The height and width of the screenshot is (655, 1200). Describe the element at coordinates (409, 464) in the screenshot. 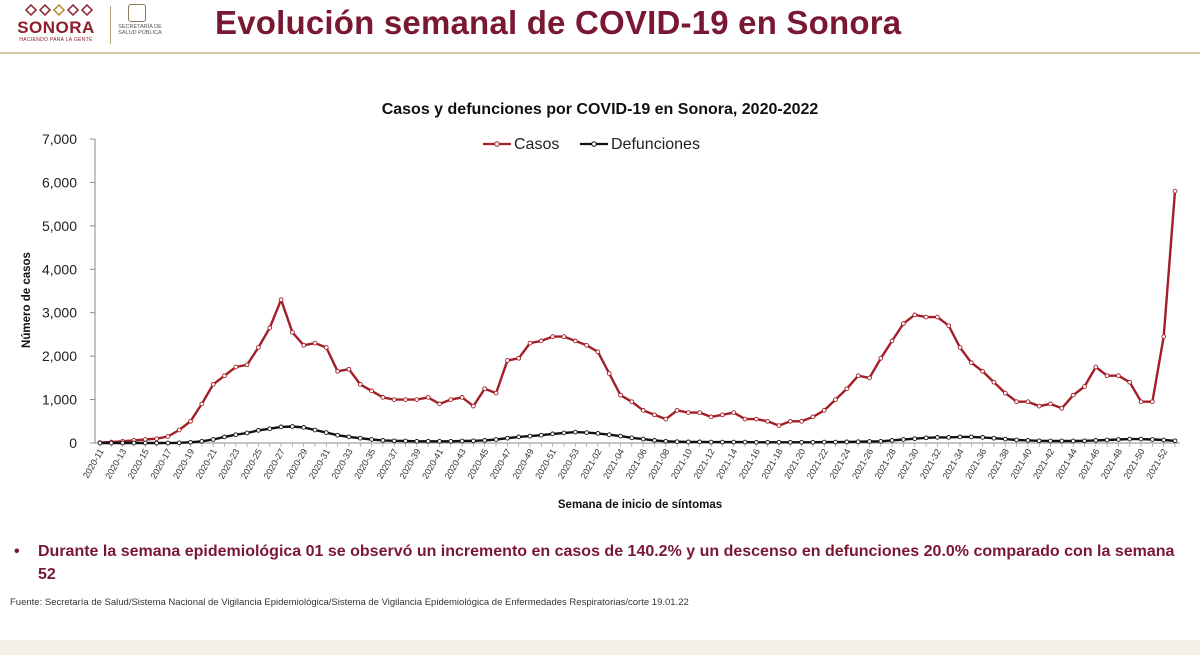

I see `x-tick-label: 2020-39` at that location.